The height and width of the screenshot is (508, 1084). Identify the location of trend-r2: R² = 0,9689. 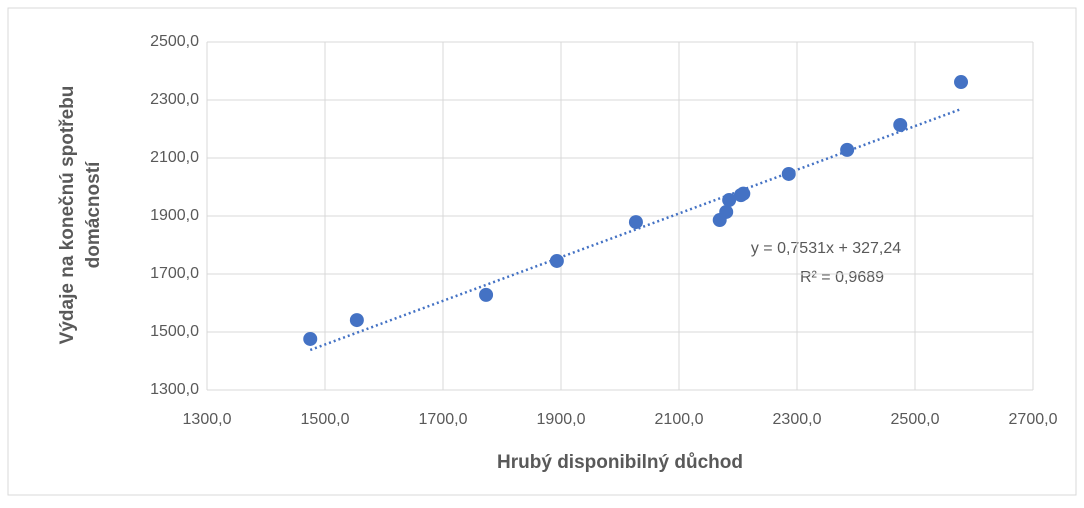
(842, 277).